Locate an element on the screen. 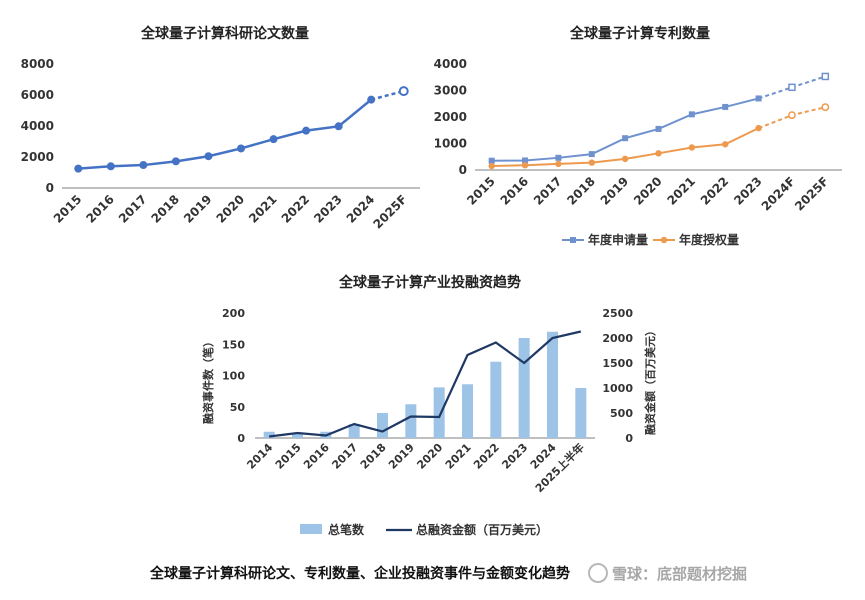  funding-y2-tick: 2000 is located at coordinates (617, 338).